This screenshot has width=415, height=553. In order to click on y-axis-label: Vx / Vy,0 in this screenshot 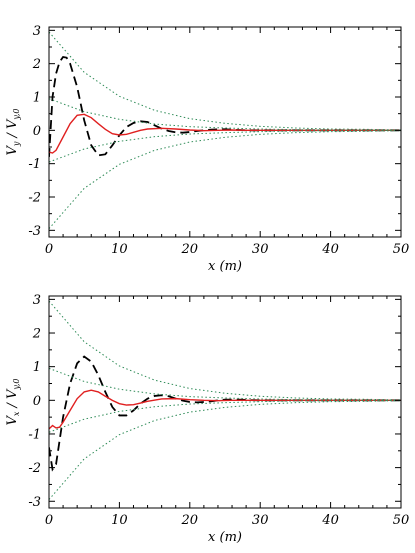, I will do `click(13, 401)`.